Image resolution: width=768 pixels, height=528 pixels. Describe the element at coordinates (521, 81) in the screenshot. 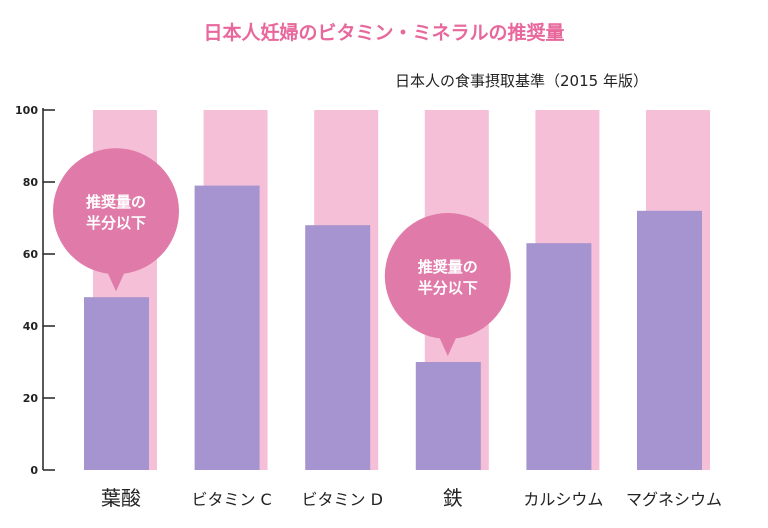

I see `chart-subtitle: 日本人の食事摂取基準（2015 年版）` at that location.